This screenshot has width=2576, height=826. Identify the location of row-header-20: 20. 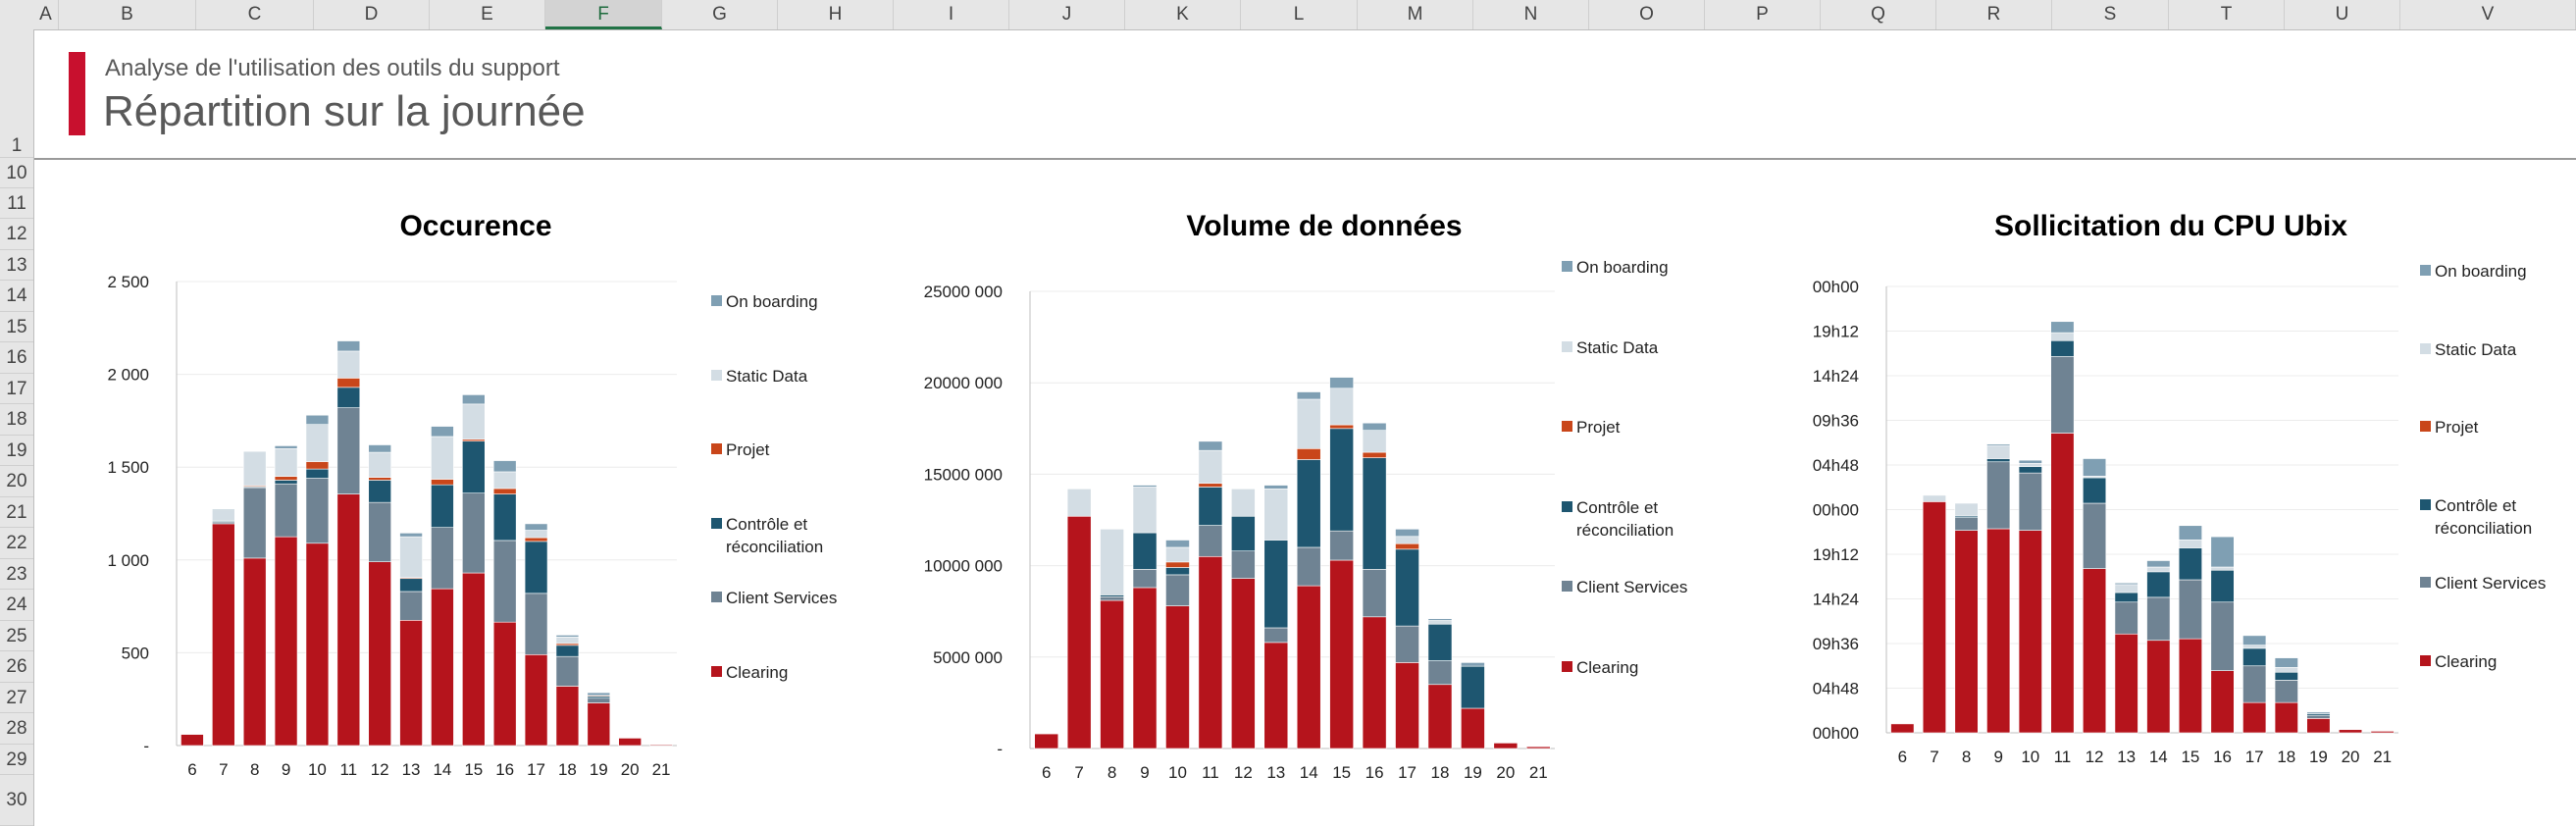
(16, 481).